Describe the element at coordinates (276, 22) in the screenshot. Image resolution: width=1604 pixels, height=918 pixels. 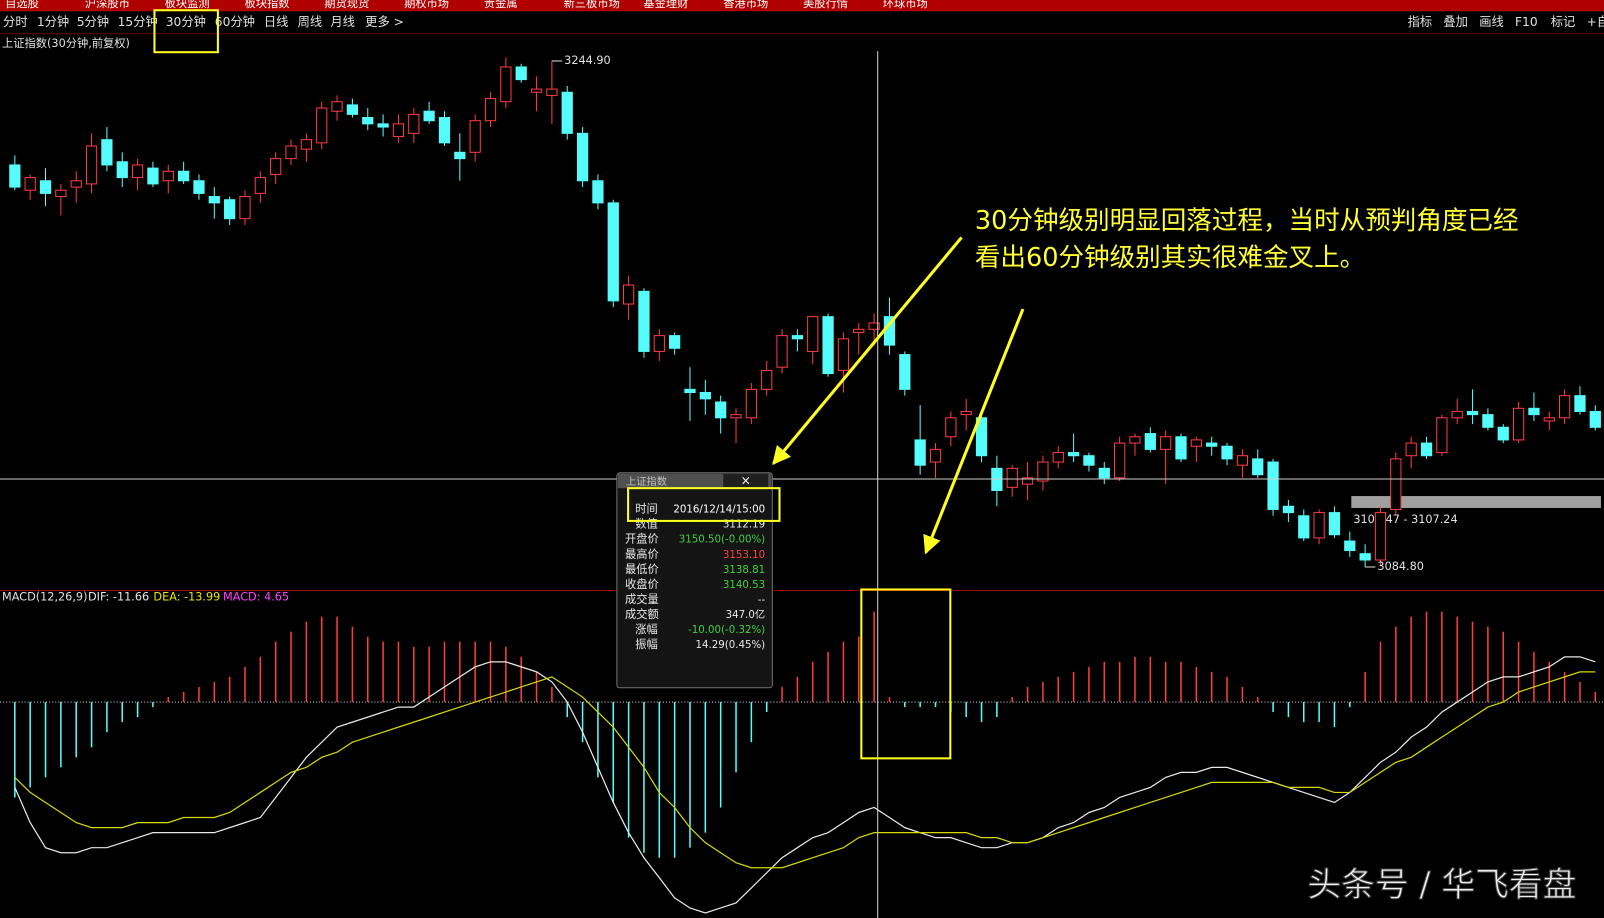
I see `period-tab: 日线` at that location.